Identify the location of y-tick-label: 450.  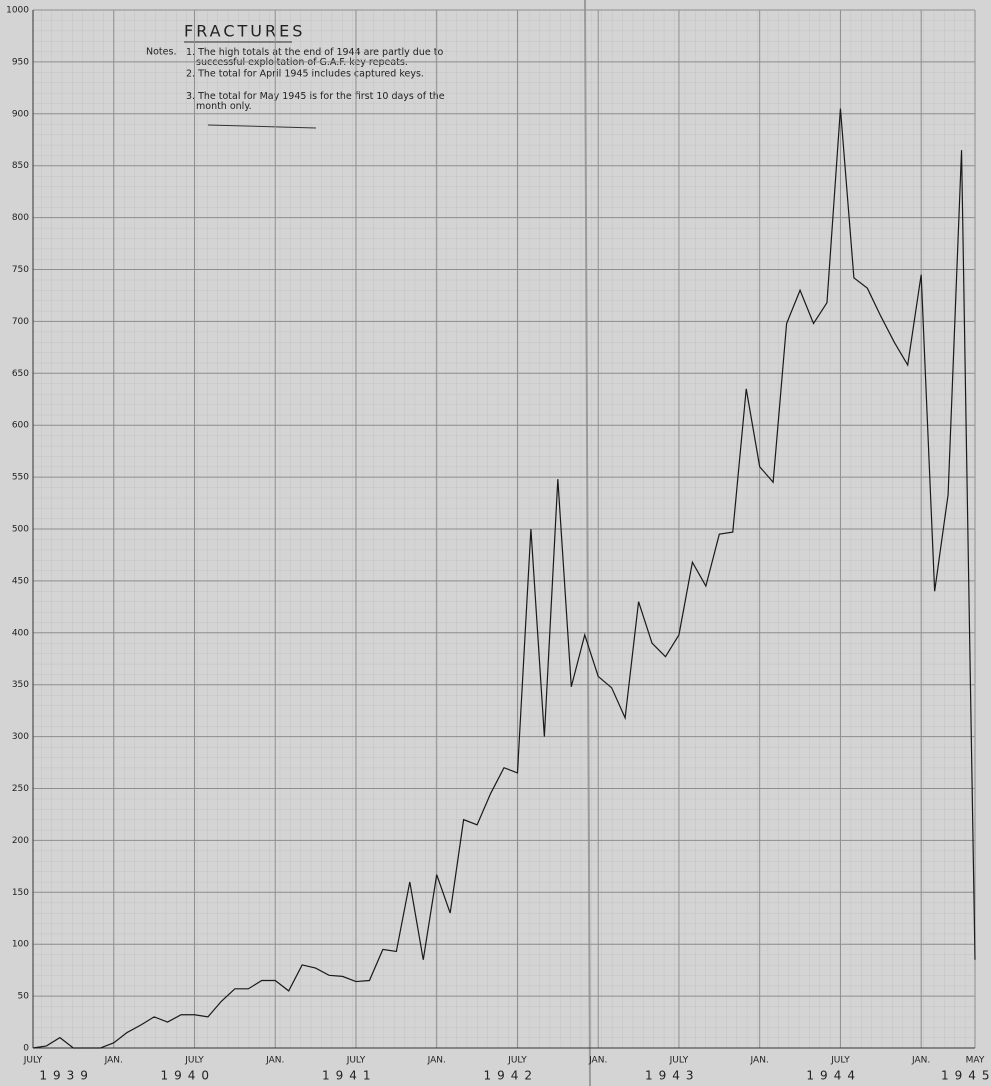
(20, 581).